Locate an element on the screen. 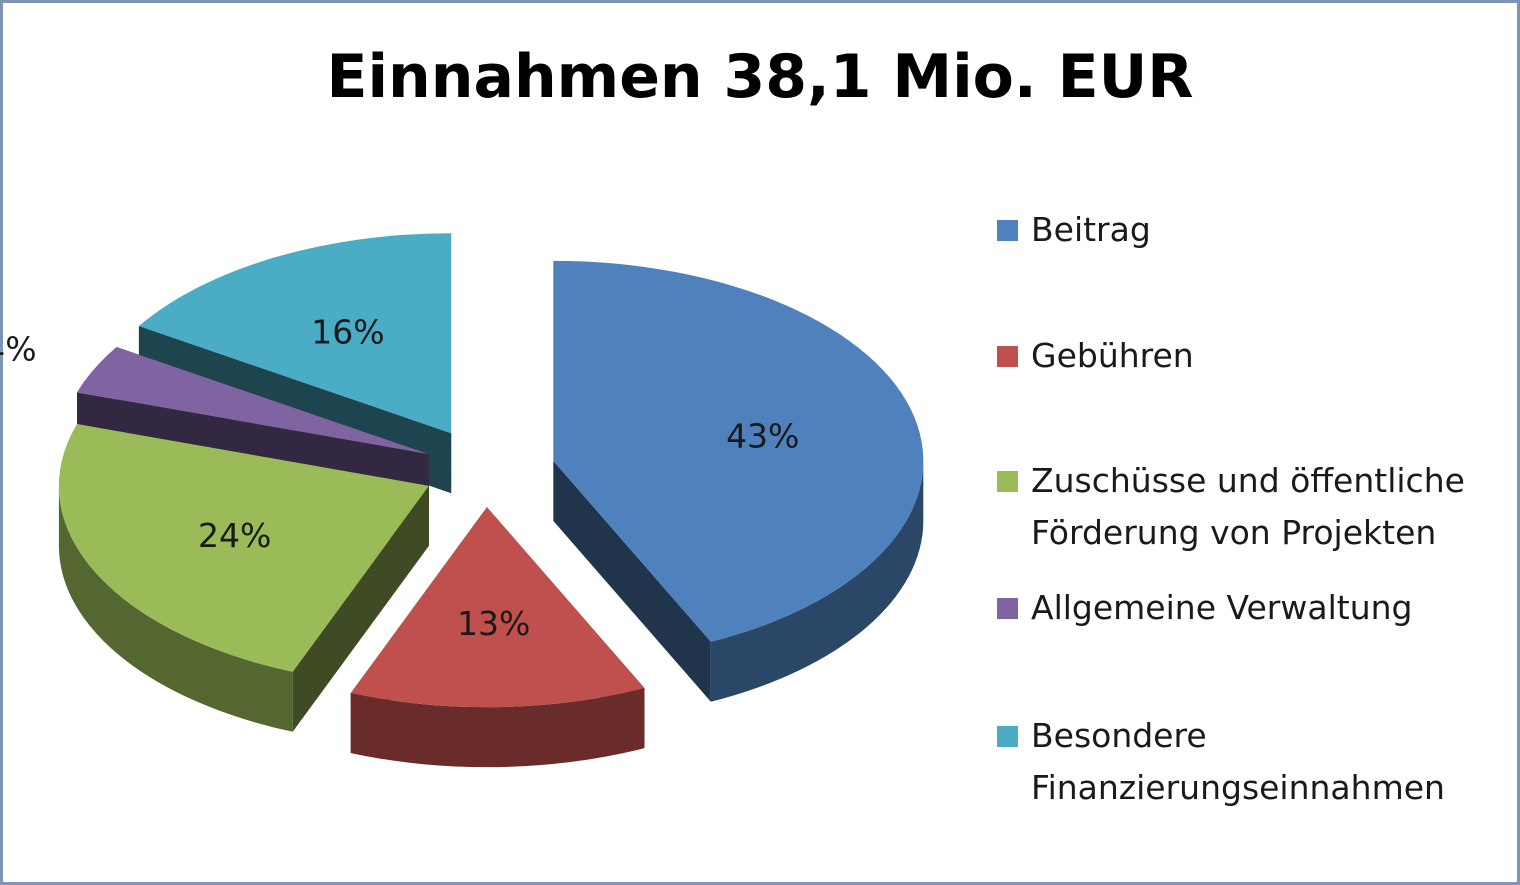 The height and width of the screenshot is (885, 1520). legend-label: Allgemeine Verwaltung is located at coordinates (1222, 607).